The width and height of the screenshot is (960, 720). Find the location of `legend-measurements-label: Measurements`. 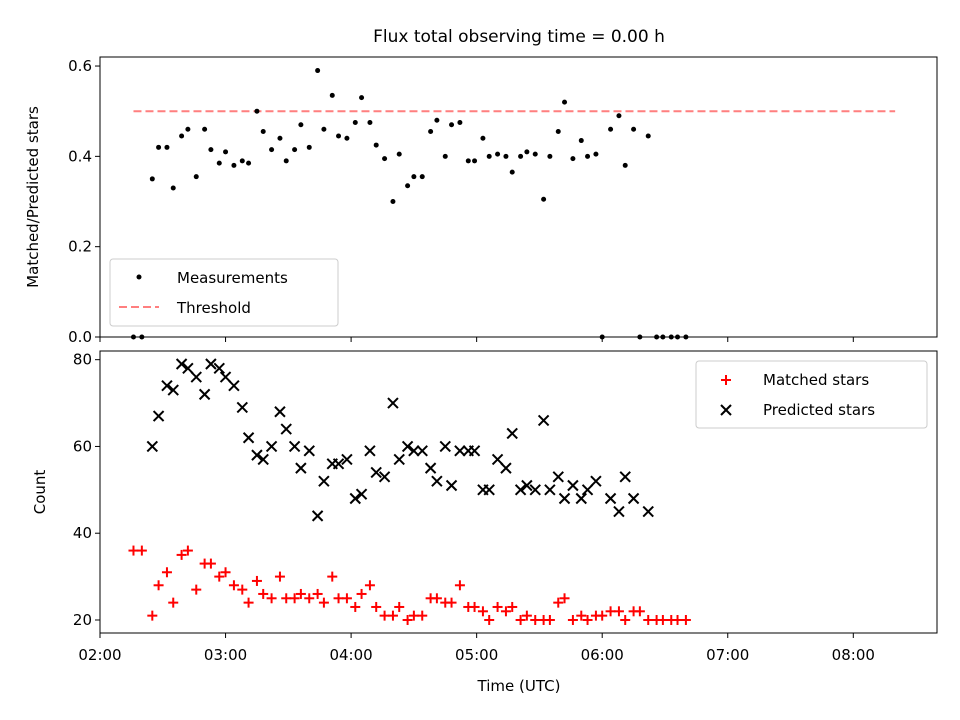

legend-measurements-label: Measurements is located at coordinates (232, 278).